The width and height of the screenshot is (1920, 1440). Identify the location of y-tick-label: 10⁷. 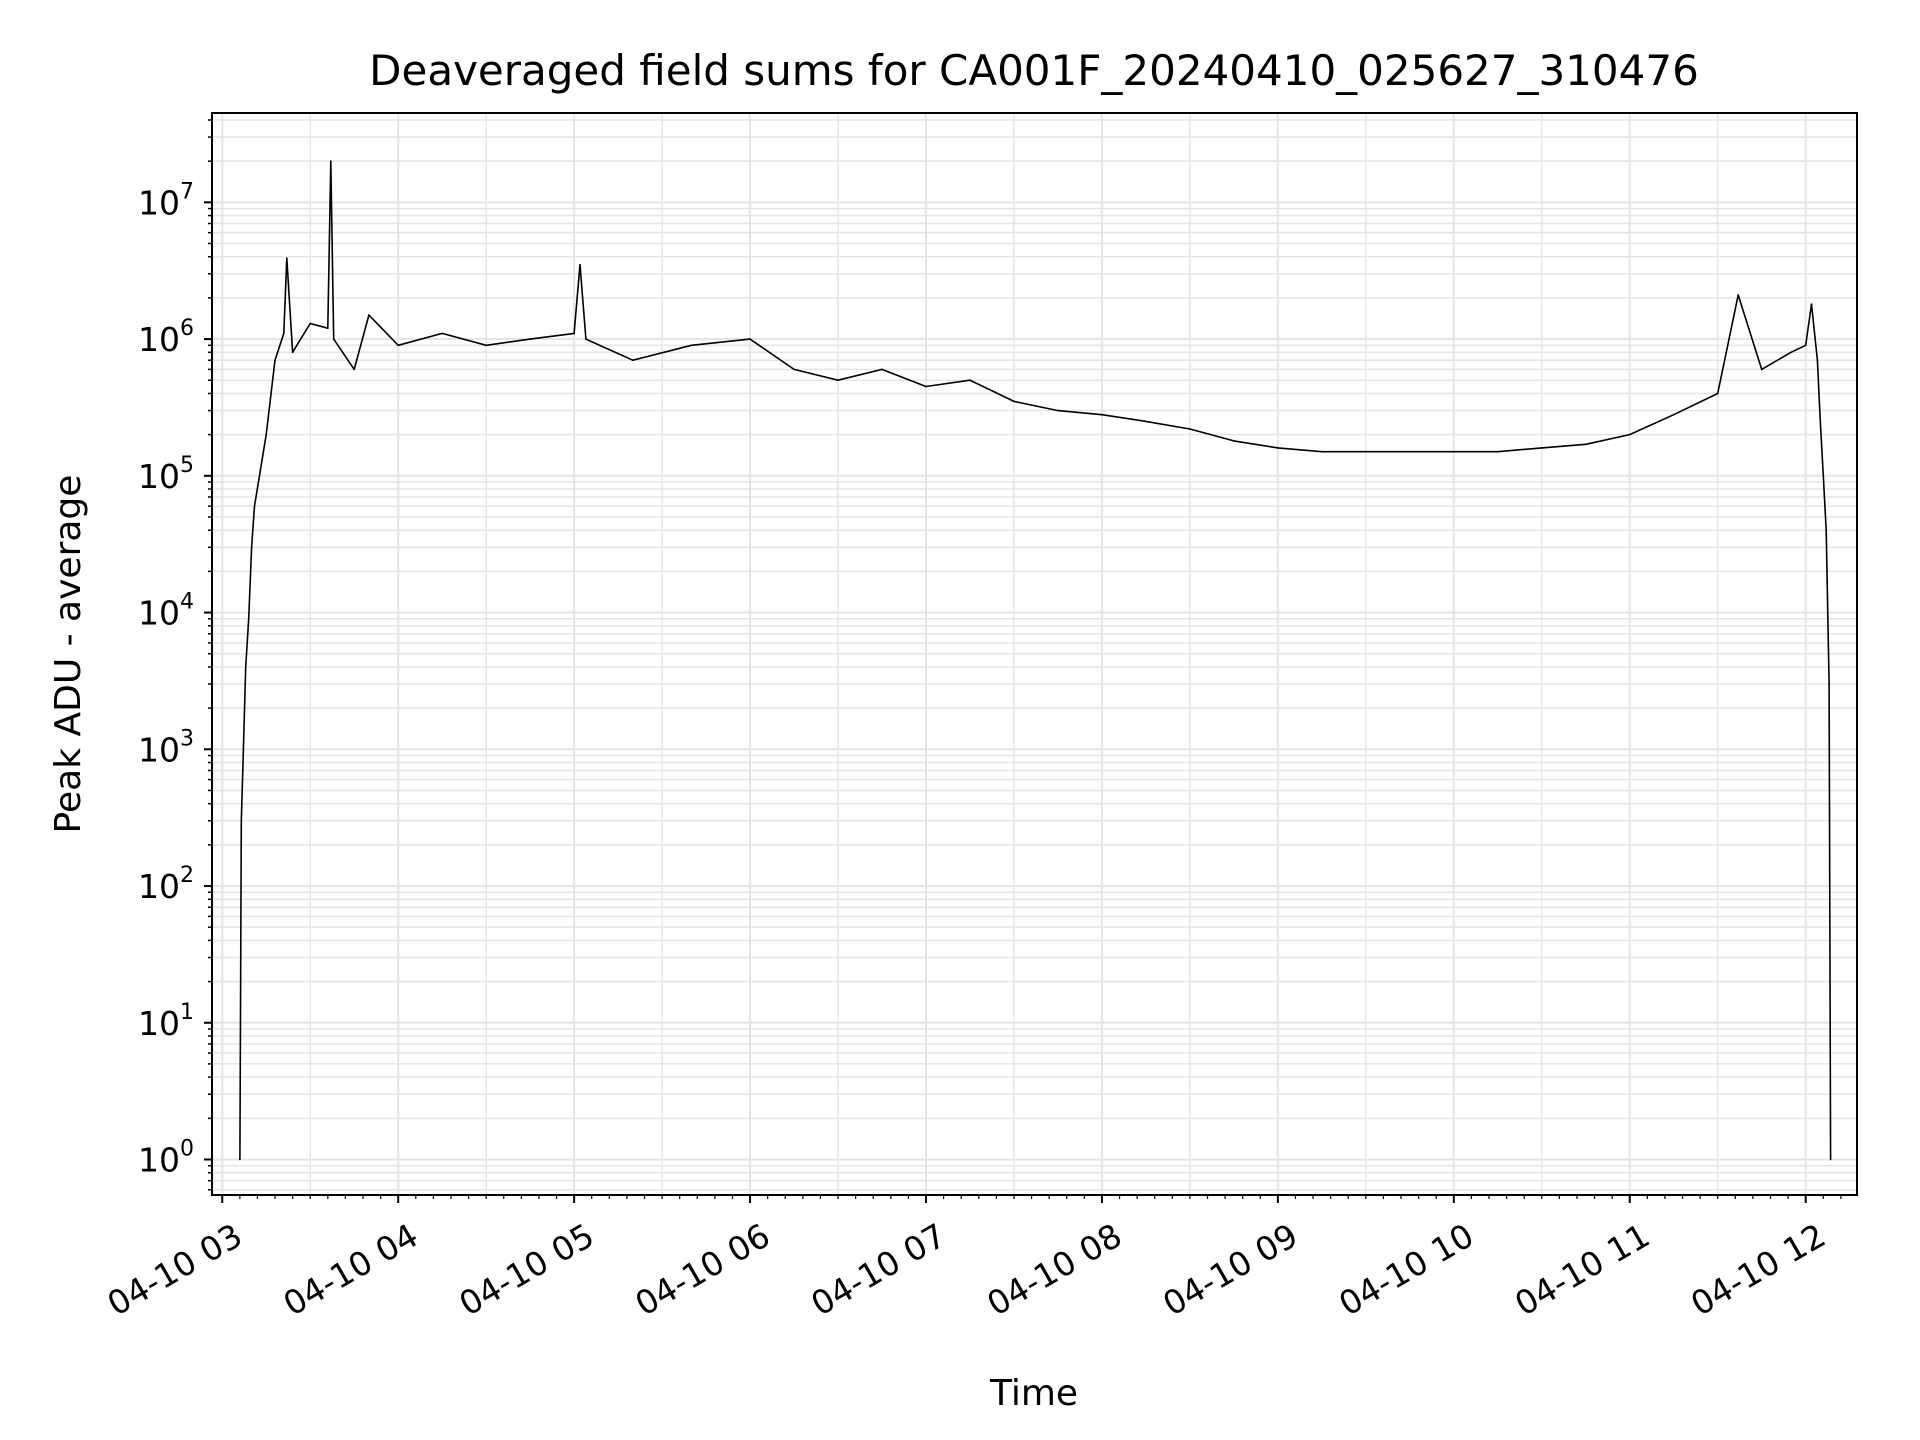
(166, 200).